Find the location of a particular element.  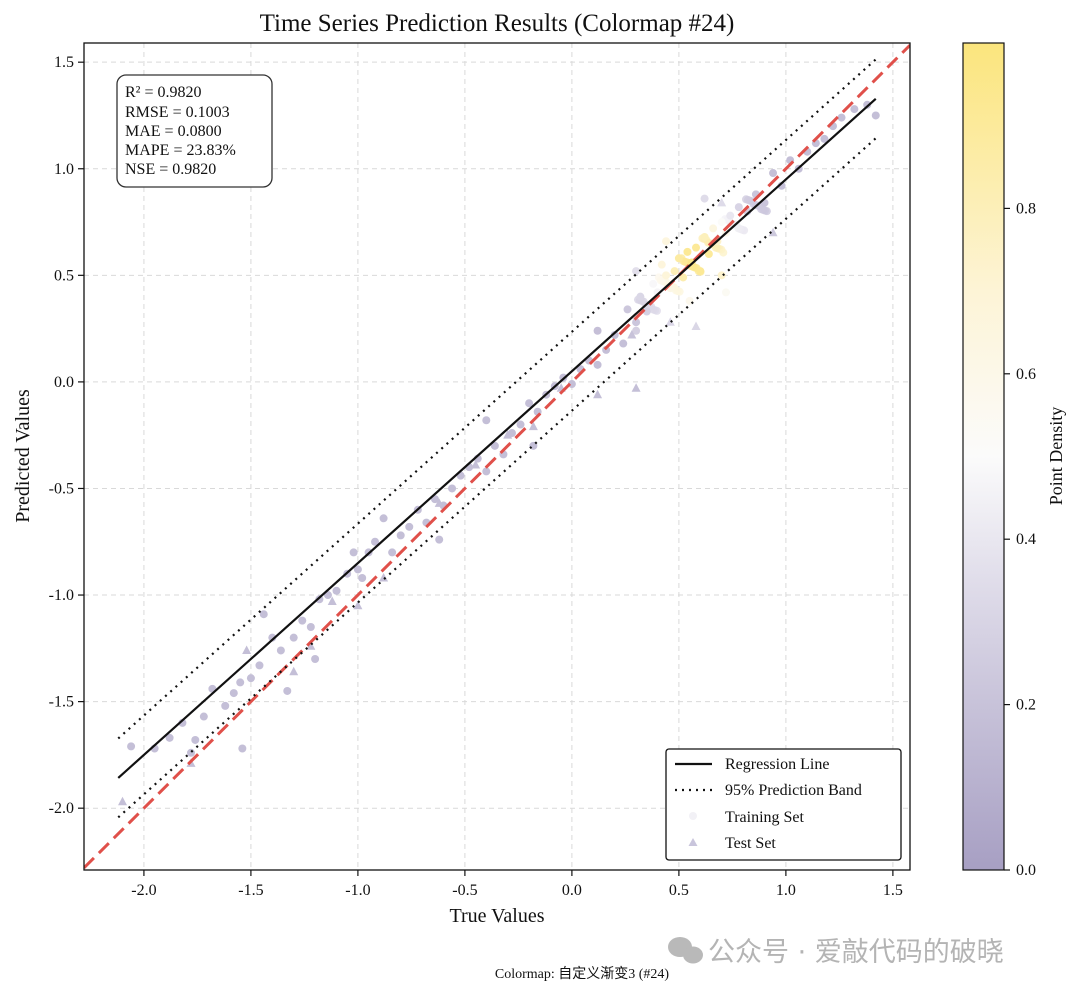

y-tick-label: 0.5 is located at coordinates (64, 275).